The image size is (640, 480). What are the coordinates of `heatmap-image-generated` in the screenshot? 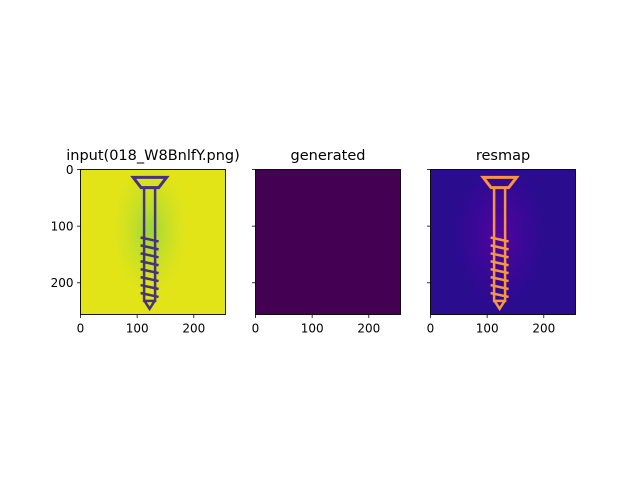 It's located at (328, 242).